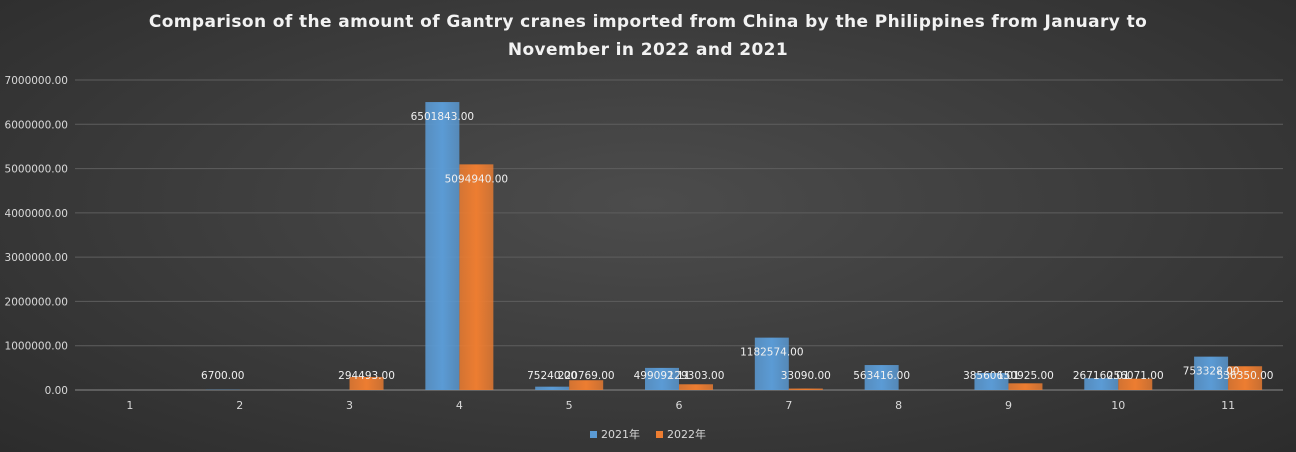 Image resolution: width=1296 pixels, height=452 pixels. What do you see at coordinates (36, 258) in the screenshot?
I see `y-tick-label: 3000000.00` at bounding box center [36, 258].